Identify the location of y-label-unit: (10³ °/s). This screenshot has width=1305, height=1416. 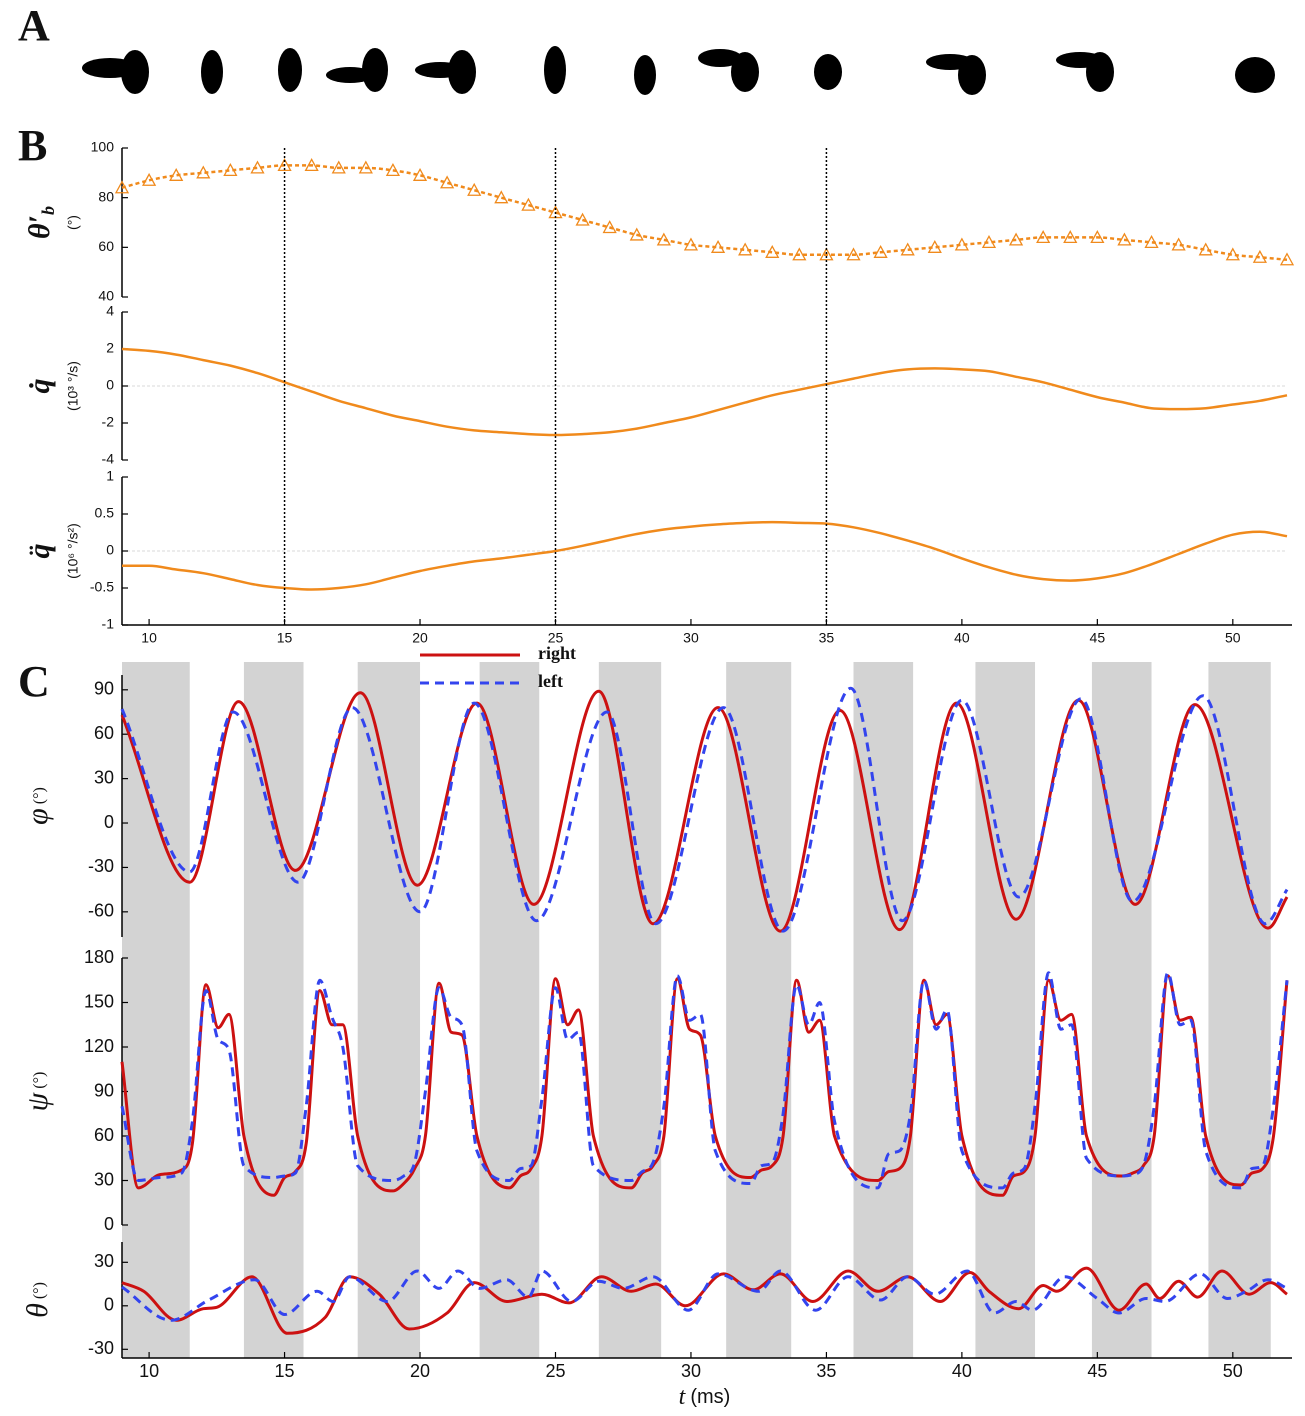
(73, 386).